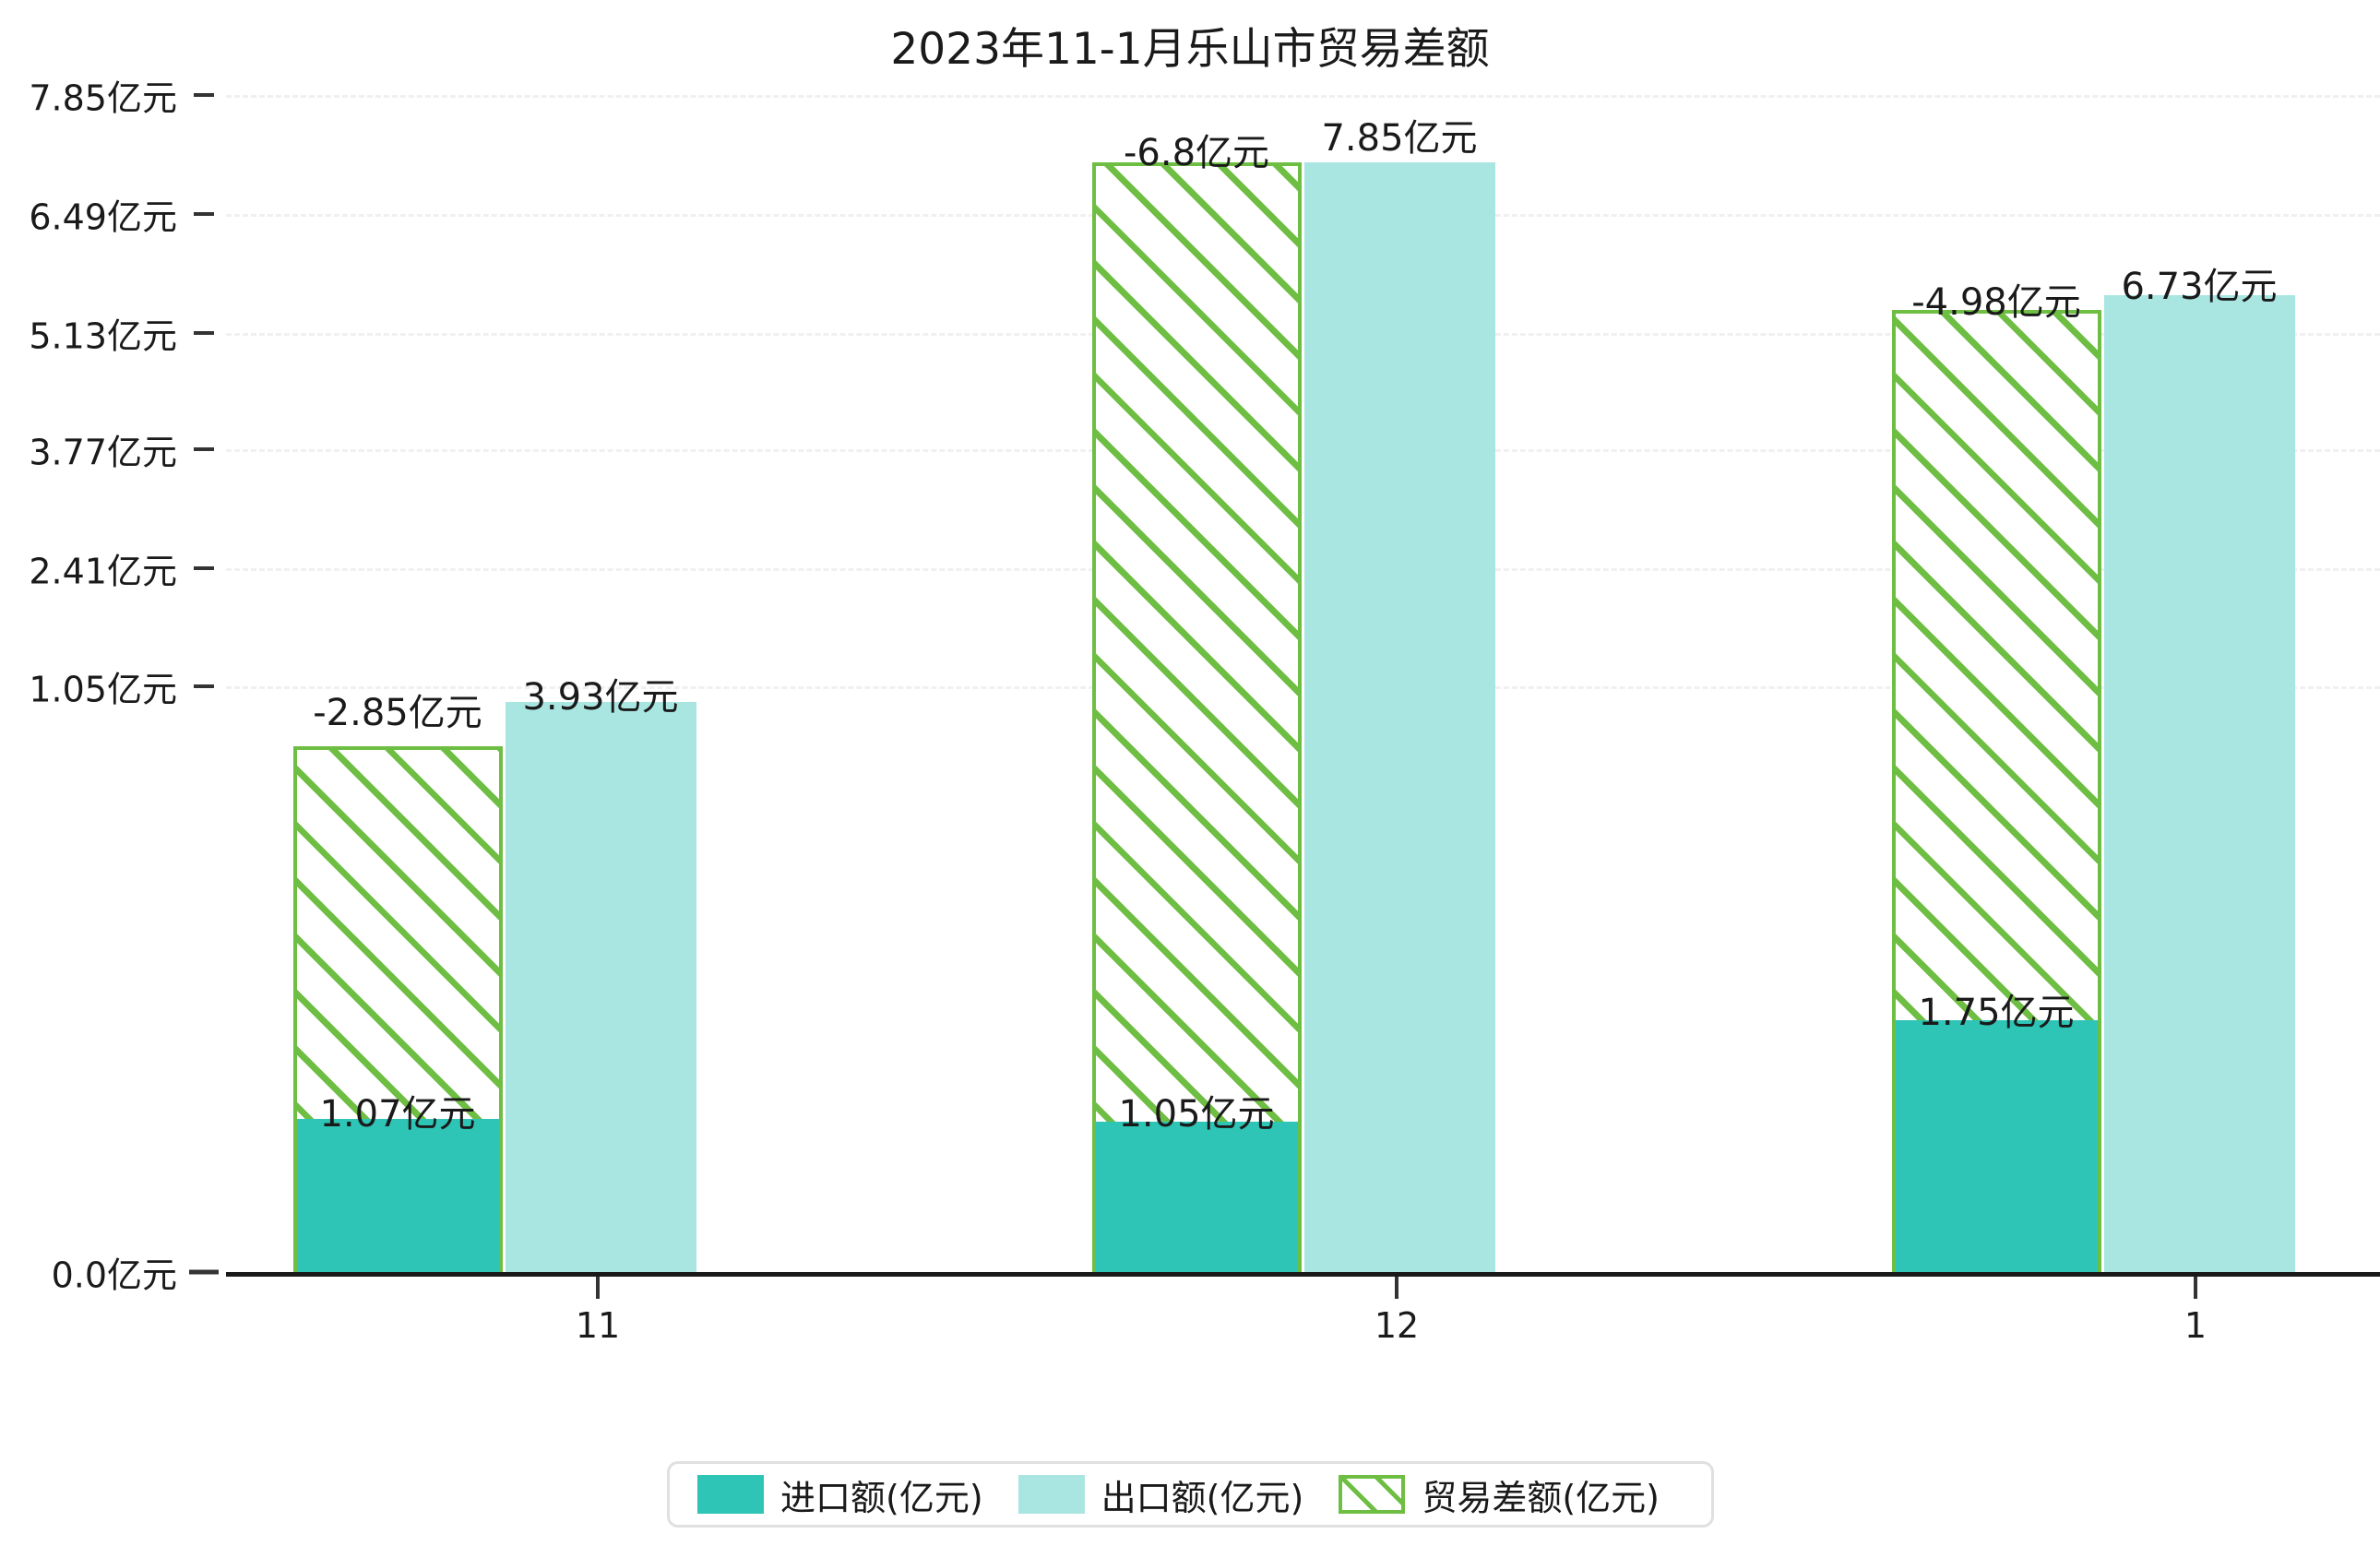  What do you see at coordinates (1196, 153) in the screenshot?
I see `balance-value-label: -6.8亿元` at bounding box center [1196, 153].